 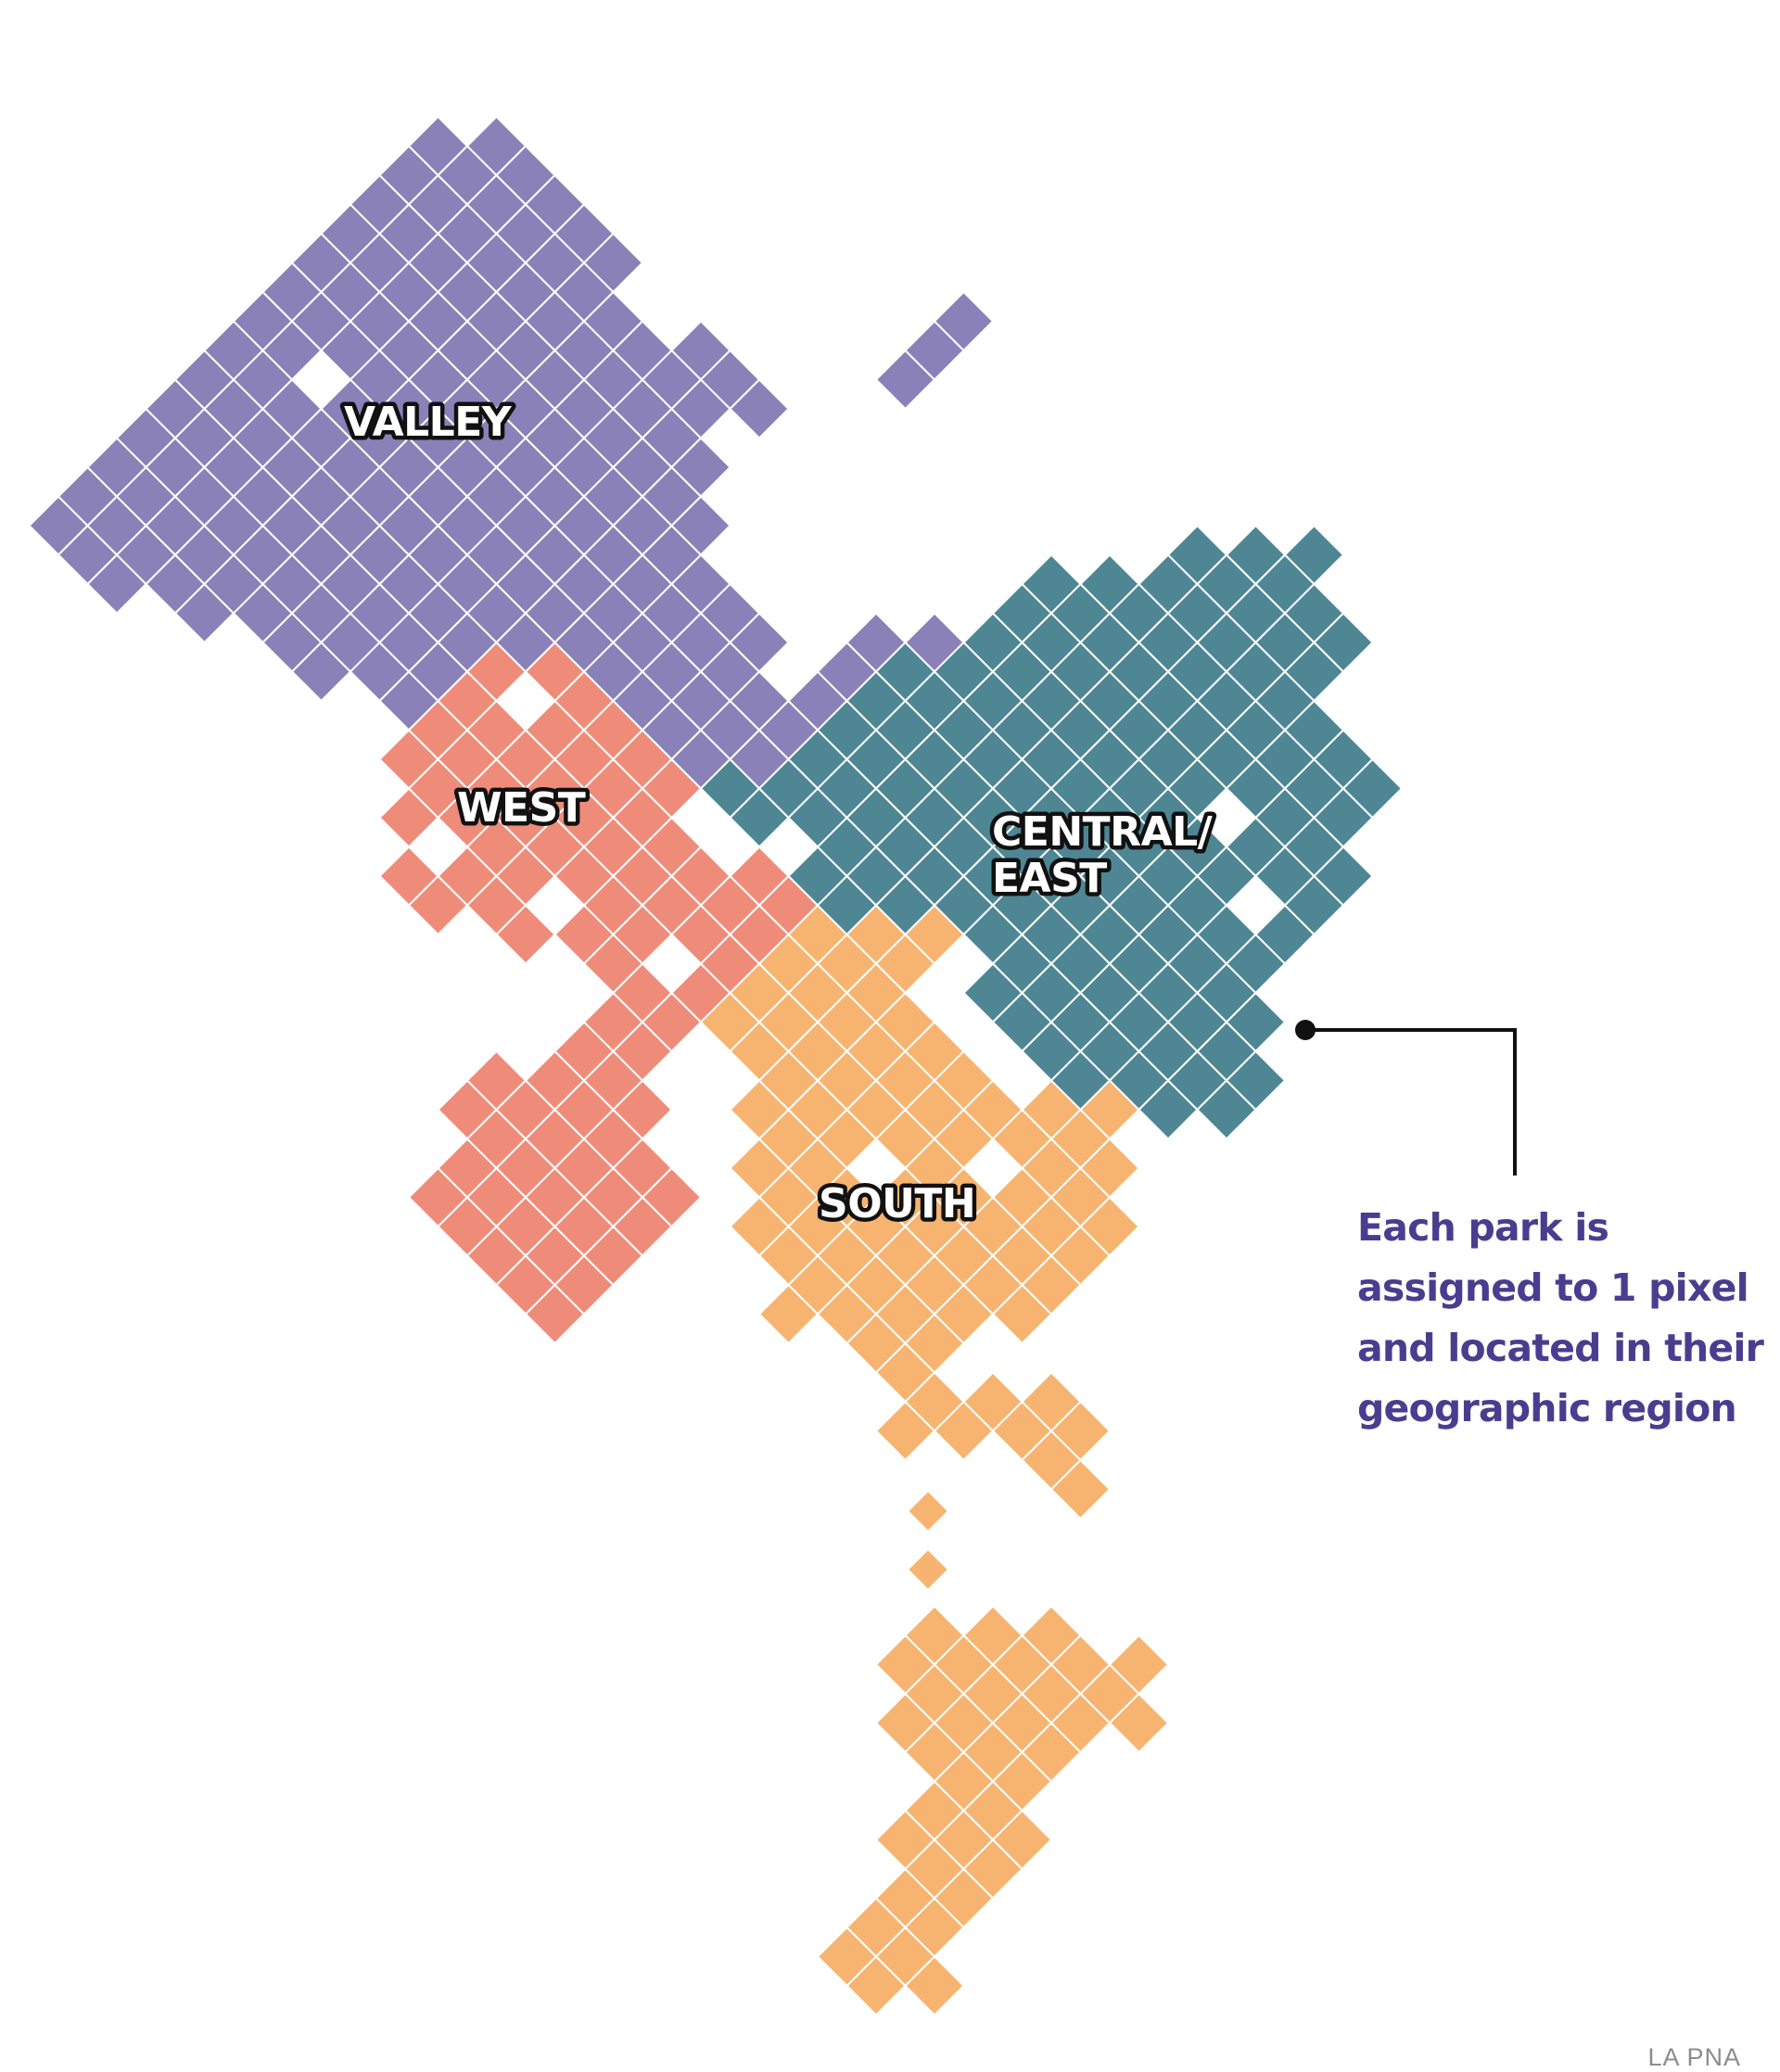 What do you see at coordinates (521, 808) in the screenshot?
I see `region-label-west: WEST` at bounding box center [521, 808].